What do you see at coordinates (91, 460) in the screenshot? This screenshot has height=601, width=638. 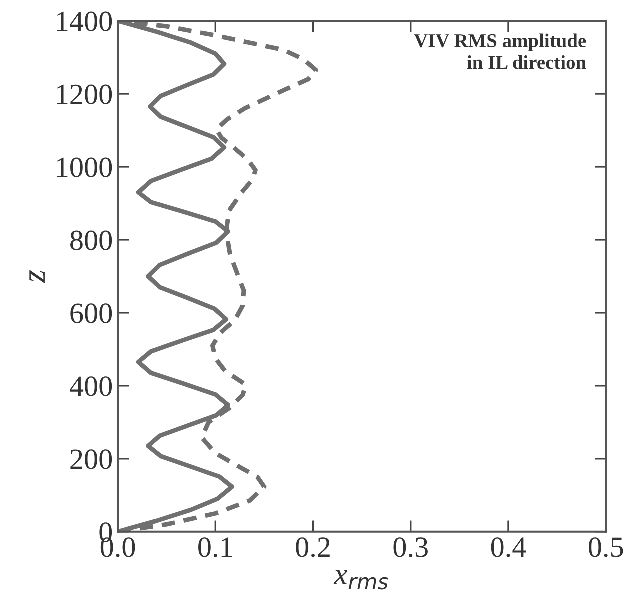 I see `y-tick-label: 200` at bounding box center [91, 460].